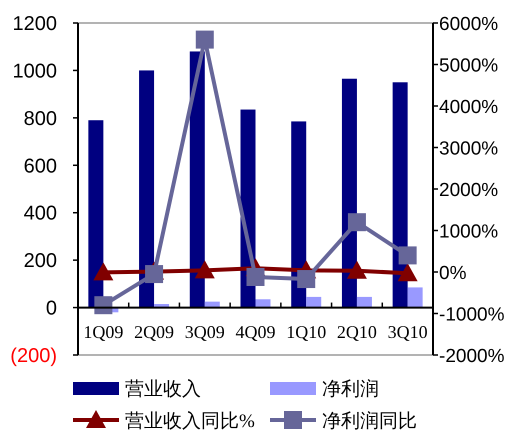 The height and width of the screenshot is (430, 520). I want to click on x-tick-label: 4Q09, so click(256, 332).